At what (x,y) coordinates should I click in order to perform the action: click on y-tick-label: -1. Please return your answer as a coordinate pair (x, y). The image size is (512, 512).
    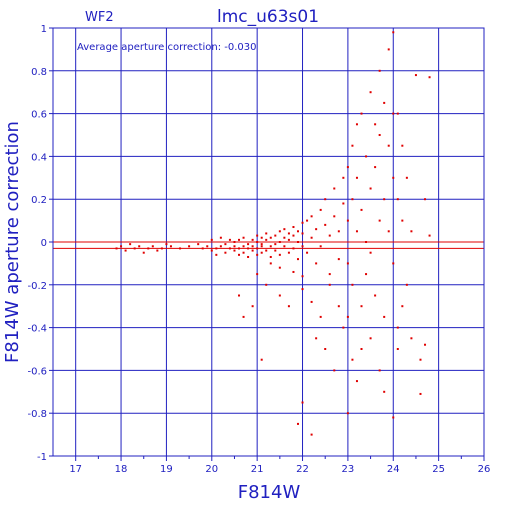
    Looking at the image, I should click on (42, 457).